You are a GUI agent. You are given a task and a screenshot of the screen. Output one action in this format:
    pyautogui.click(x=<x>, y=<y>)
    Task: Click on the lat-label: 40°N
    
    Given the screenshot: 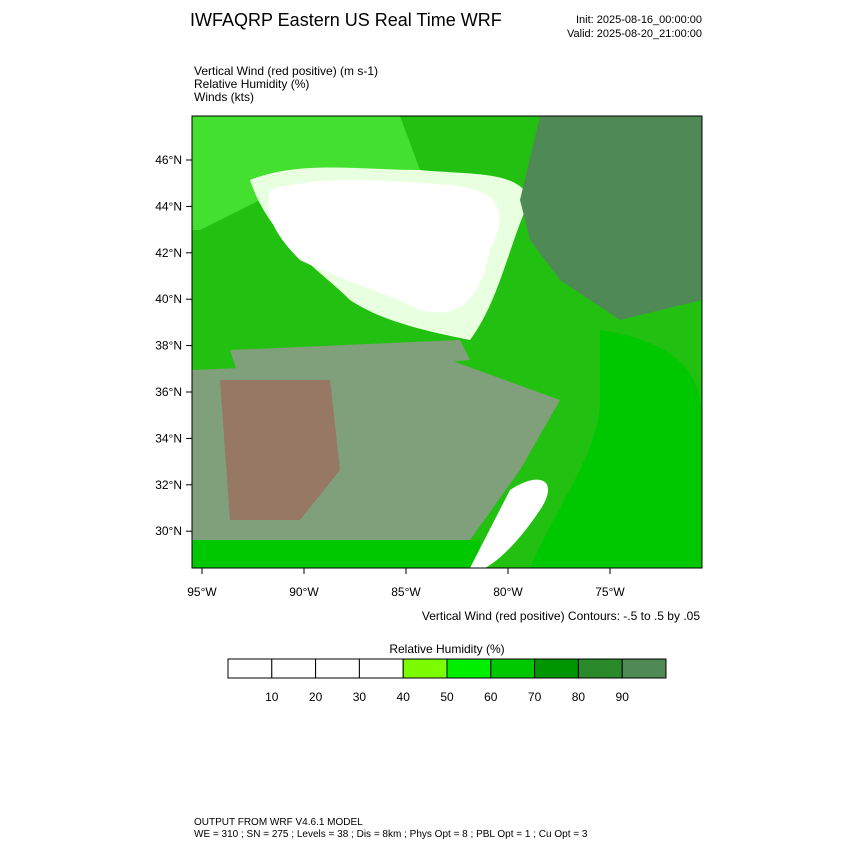 What is the action you would take?
    pyautogui.click(x=168, y=299)
    